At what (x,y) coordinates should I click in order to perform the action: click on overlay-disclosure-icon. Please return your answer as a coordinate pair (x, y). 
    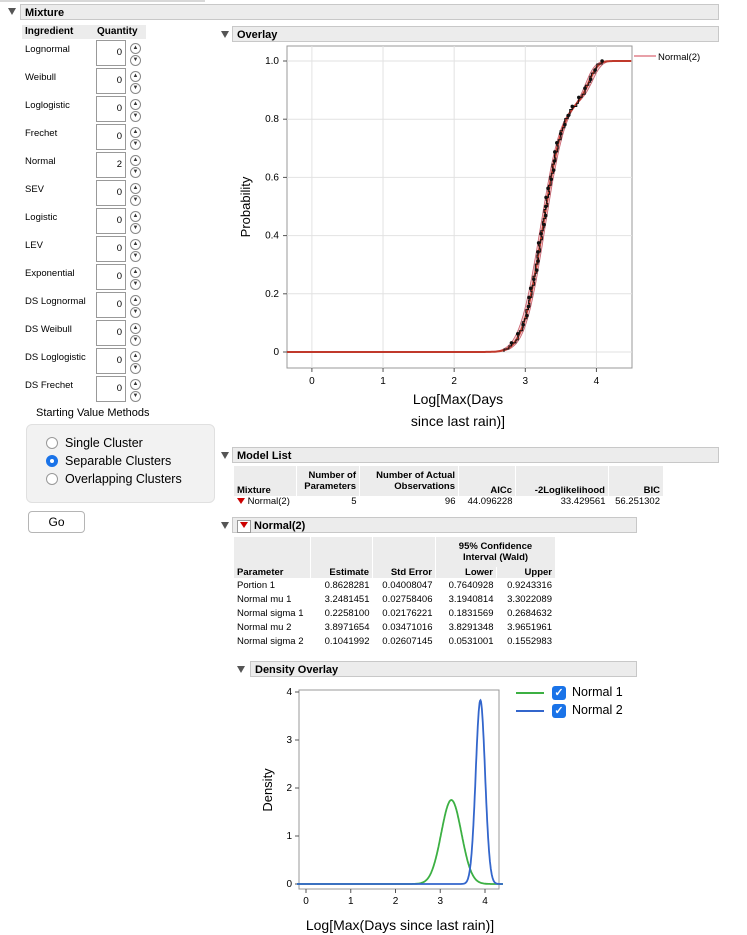
    Looking at the image, I should click on (225, 34).